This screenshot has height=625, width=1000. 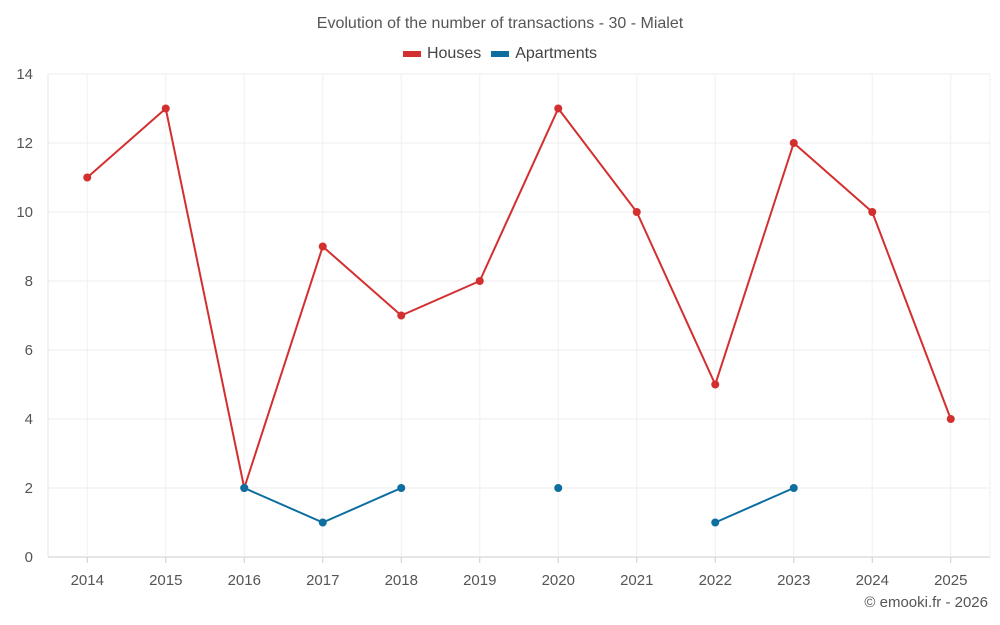 What do you see at coordinates (322, 580) in the screenshot?
I see `x-tick-label: 2017` at bounding box center [322, 580].